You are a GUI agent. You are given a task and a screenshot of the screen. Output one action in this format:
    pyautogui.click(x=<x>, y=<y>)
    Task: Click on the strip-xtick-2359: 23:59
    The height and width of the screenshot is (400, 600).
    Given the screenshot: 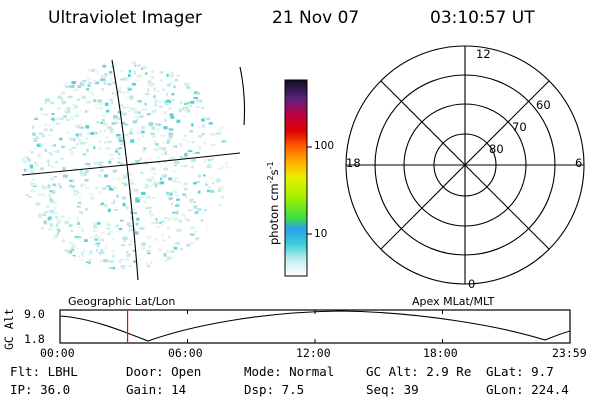 What is the action you would take?
    pyautogui.click(x=569, y=353)
    